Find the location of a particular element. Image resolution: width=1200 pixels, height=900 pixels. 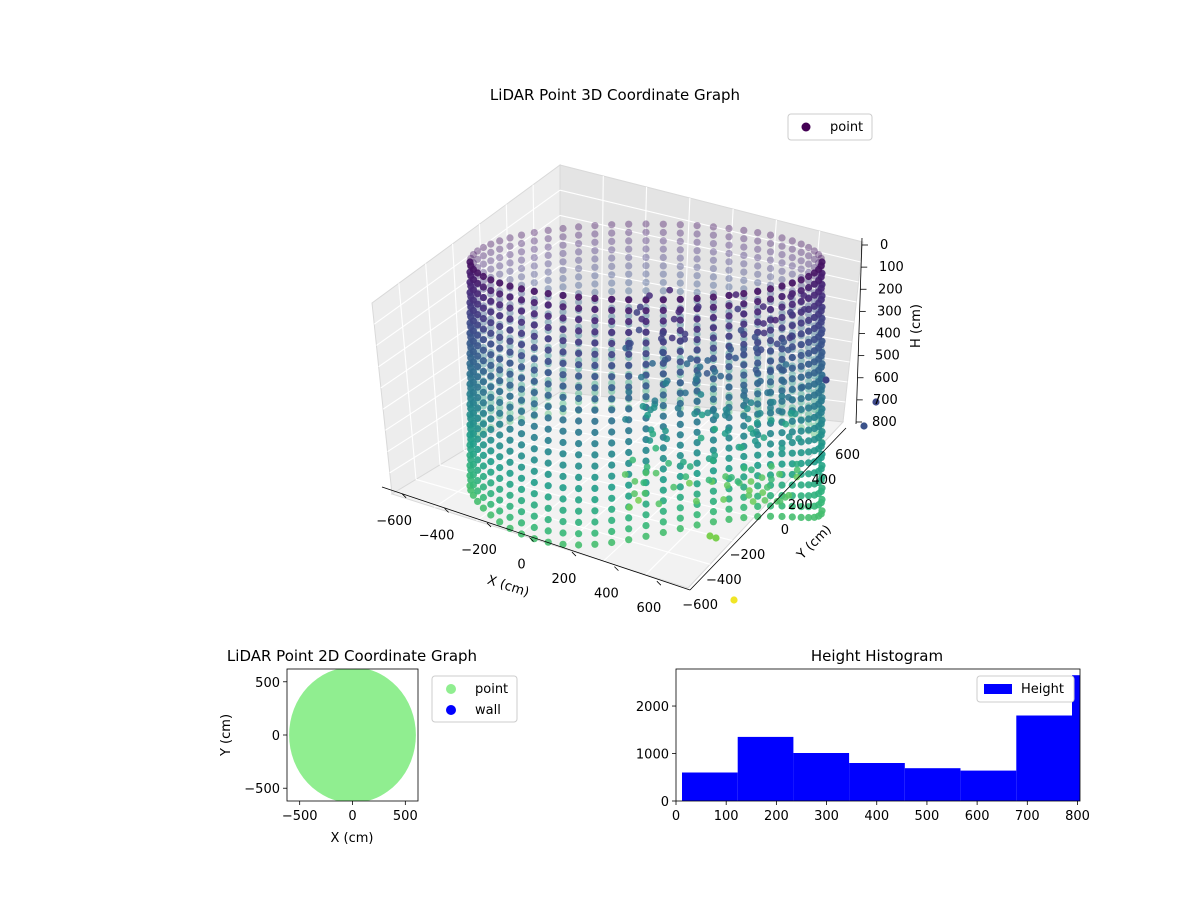

x-axis-line is located at coordinates (536, 538).